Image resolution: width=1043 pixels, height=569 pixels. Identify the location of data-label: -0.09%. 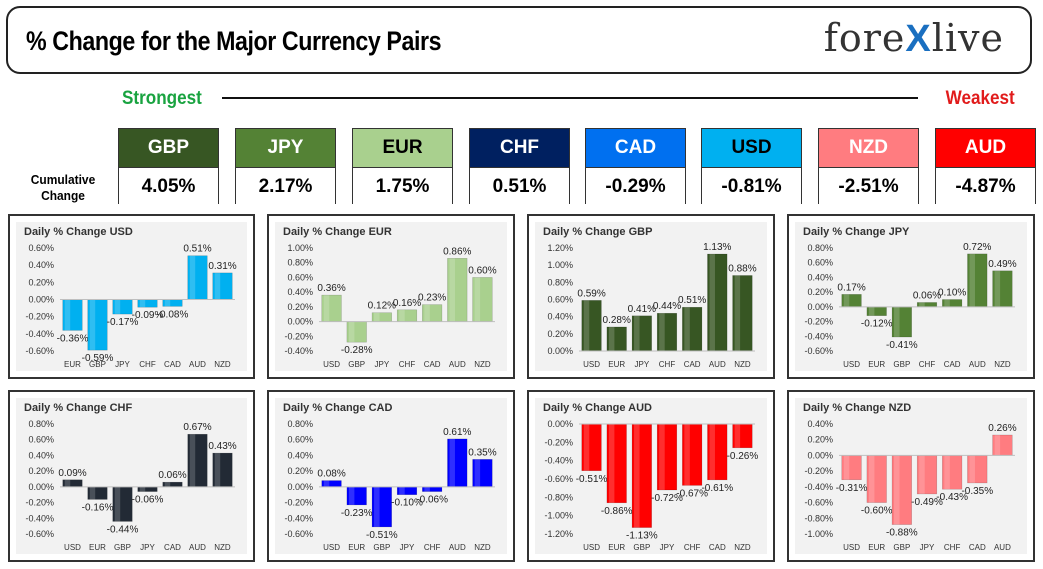
(148, 315).